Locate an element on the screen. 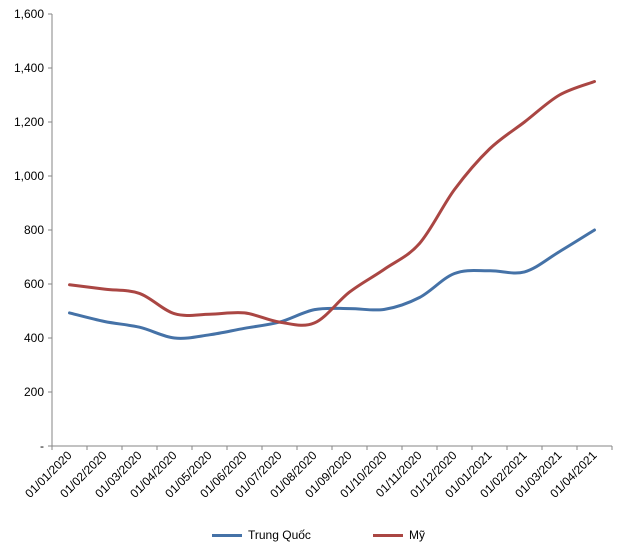 This screenshot has height=560, width=619. y-tick-label: 200 is located at coordinates (34, 392).